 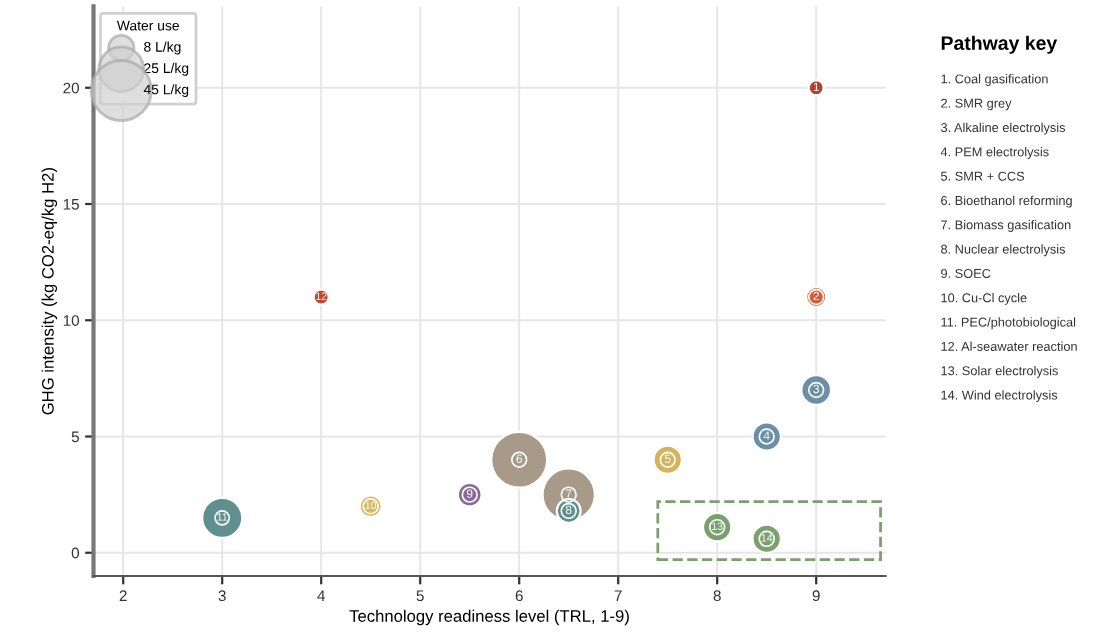 I want to click on y-axis-title: GHG intensity (kg CO2-eq/kg H2), so click(x=49, y=291).